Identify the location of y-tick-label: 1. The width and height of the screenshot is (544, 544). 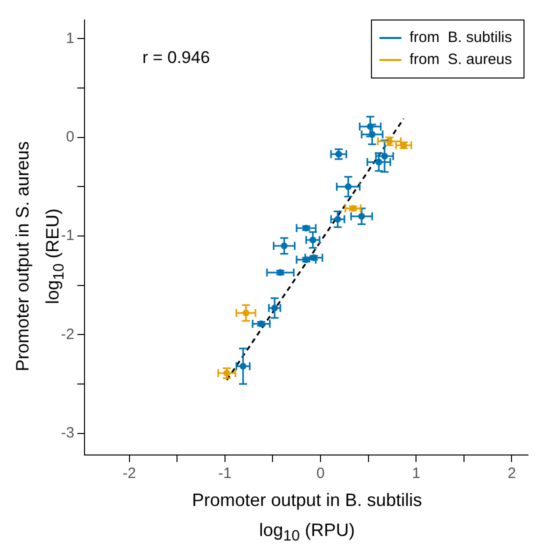
(70, 38).